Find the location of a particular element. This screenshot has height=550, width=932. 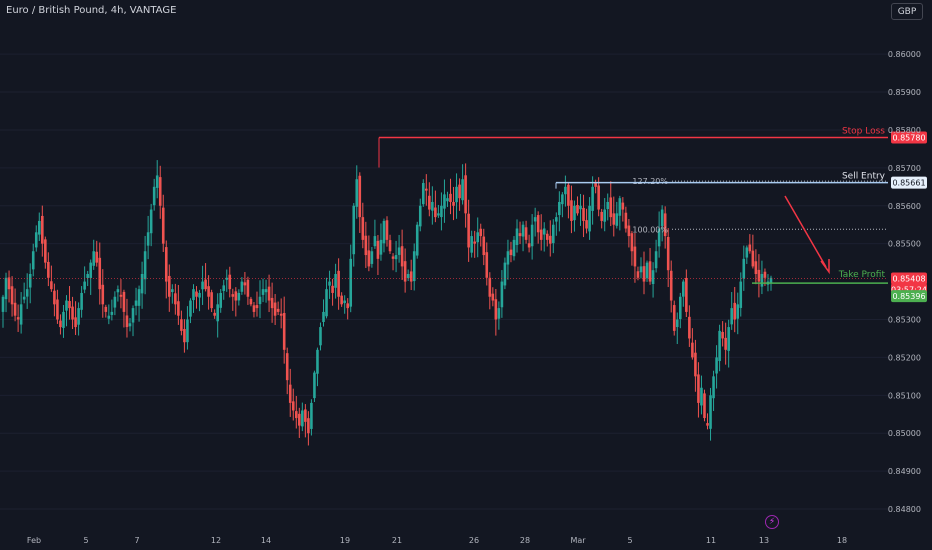

countdown-tag: 03:57:24 is located at coordinates (909, 290).